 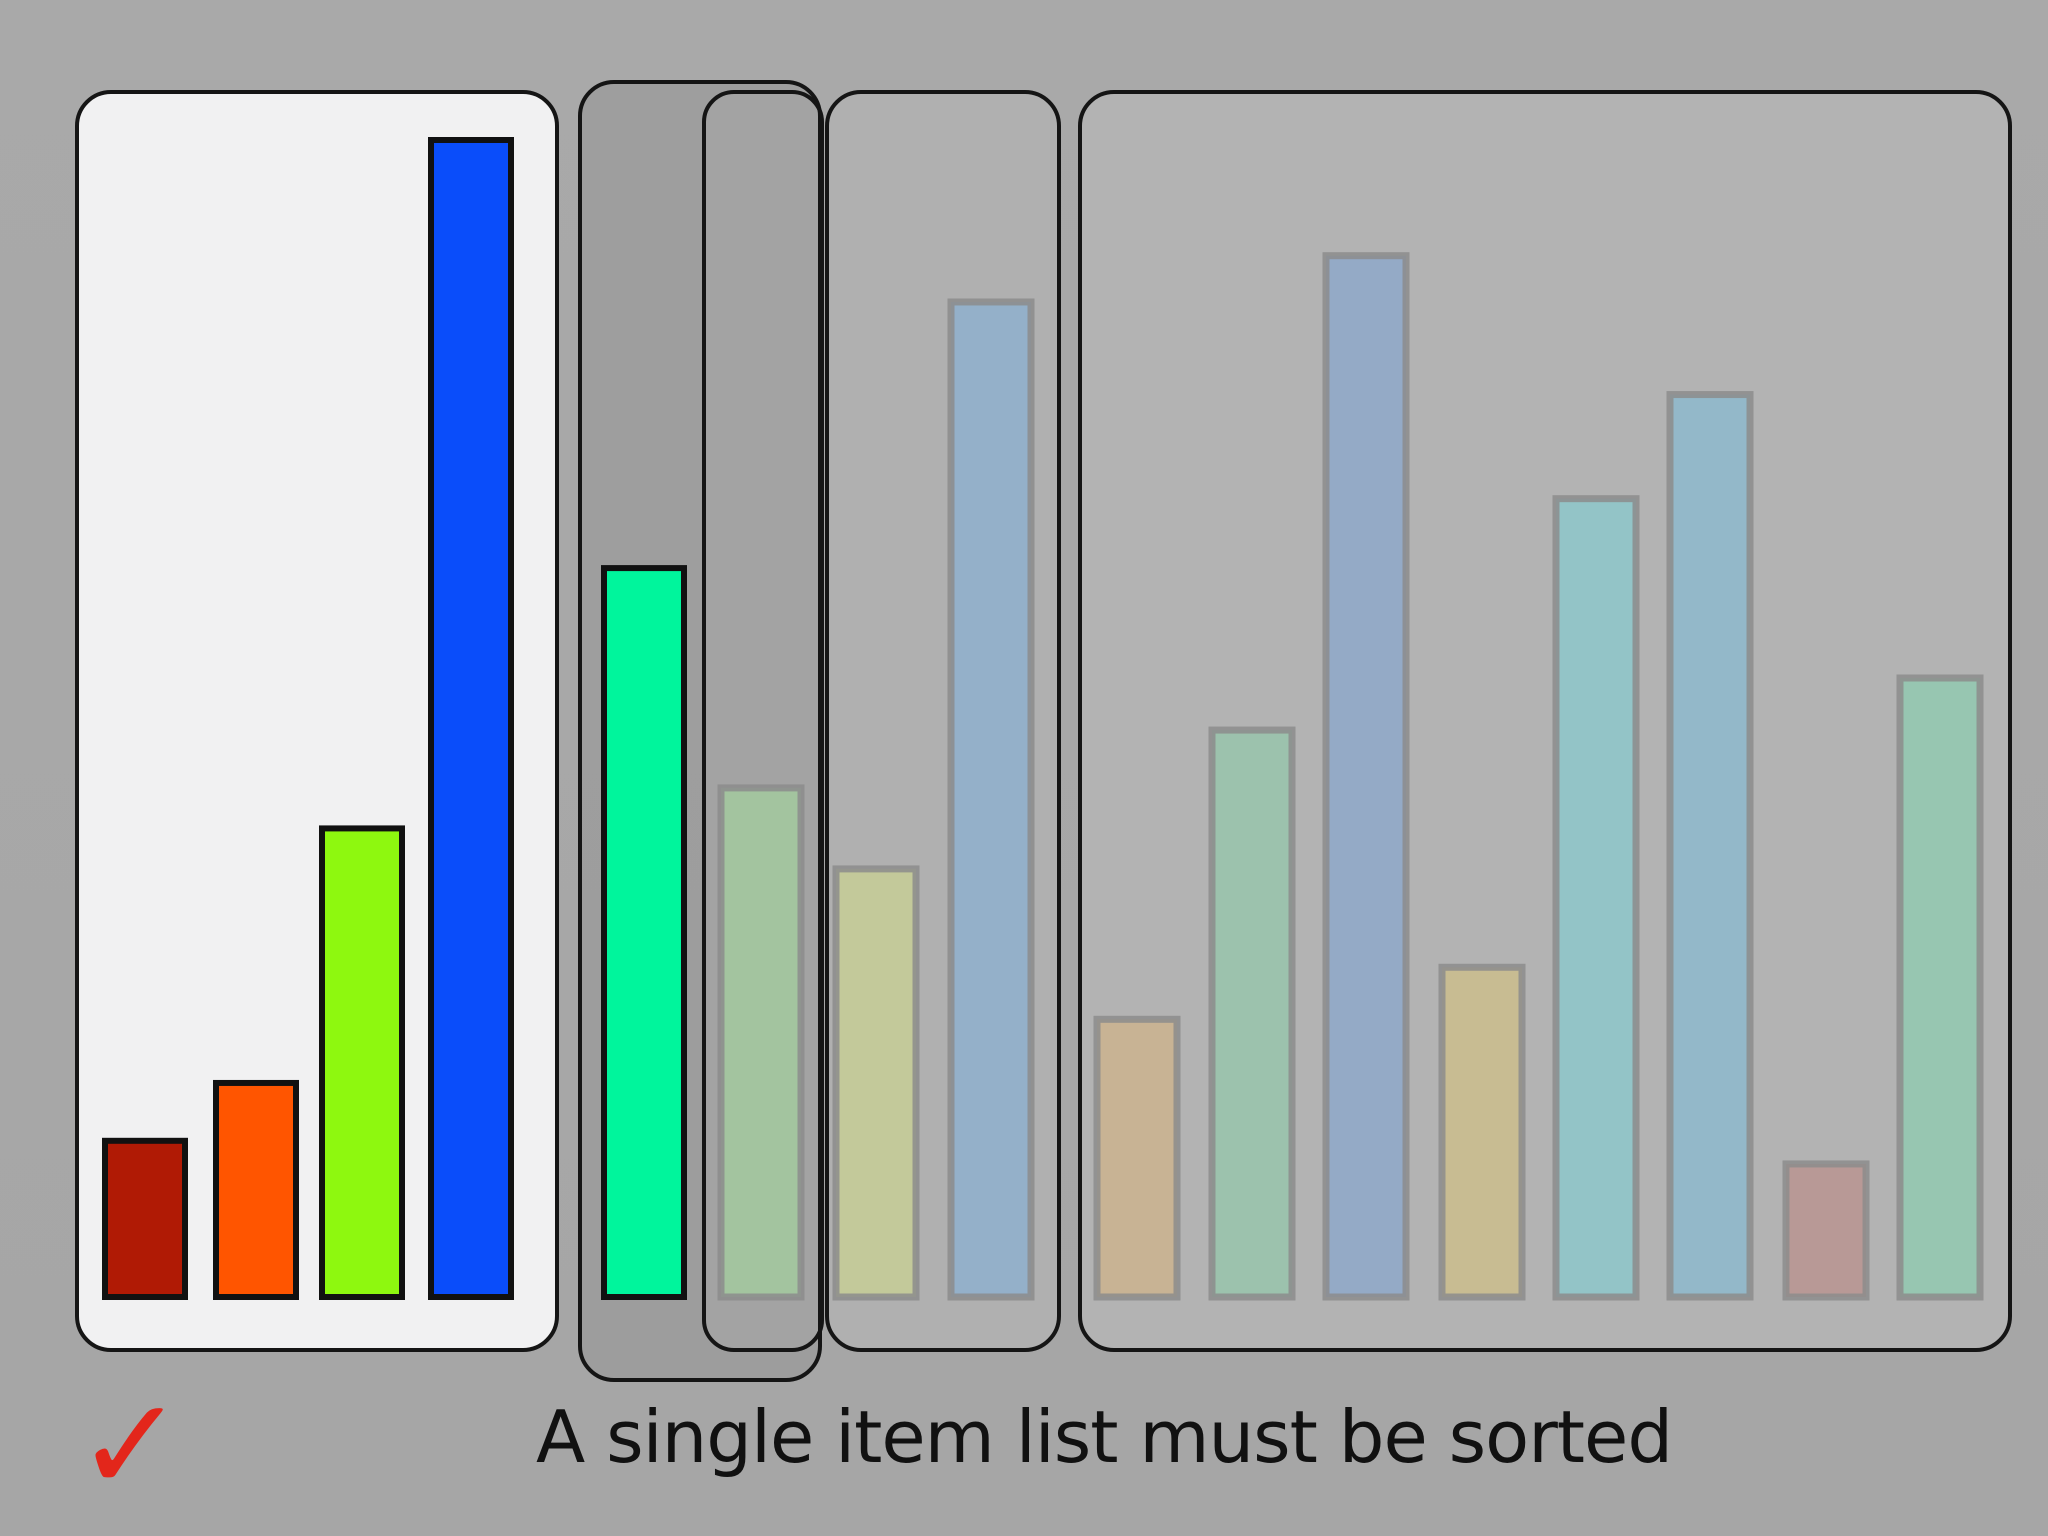 I want to click on next-group-outline, so click(x=763, y=721).